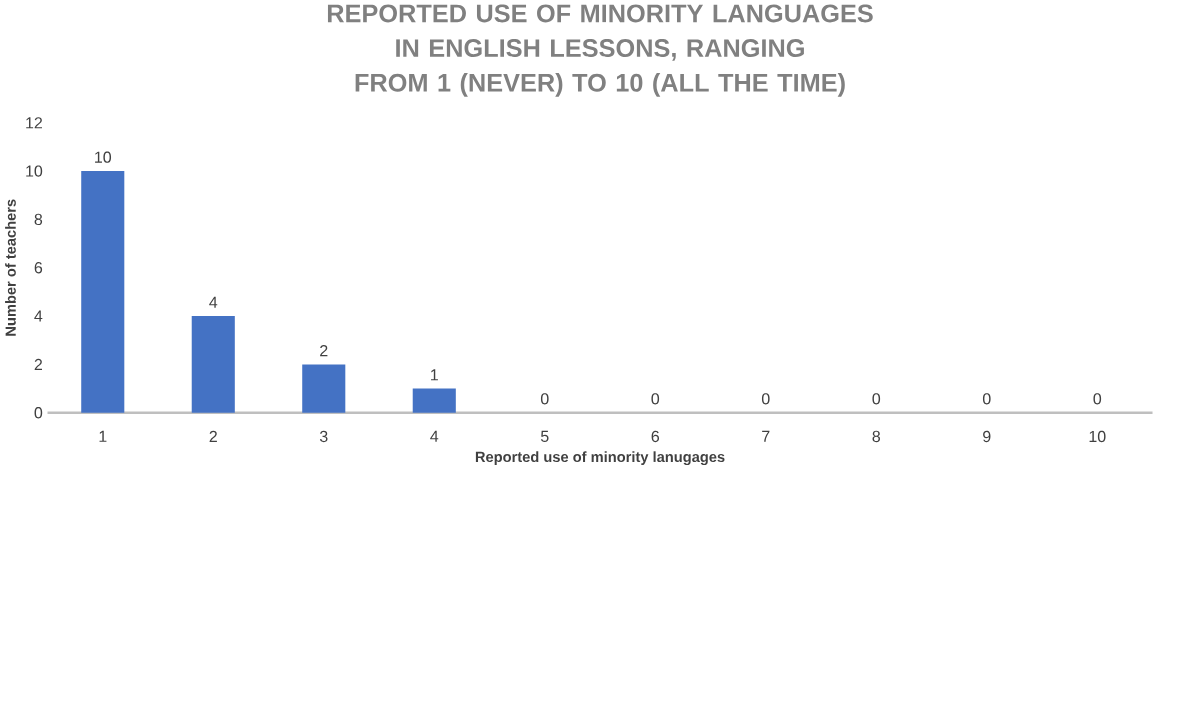 The width and height of the screenshot is (1204, 703). What do you see at coordinates (766, 436) in the screenshot?
I see `x-tick-label: 7` at bounding box center [766, 436].